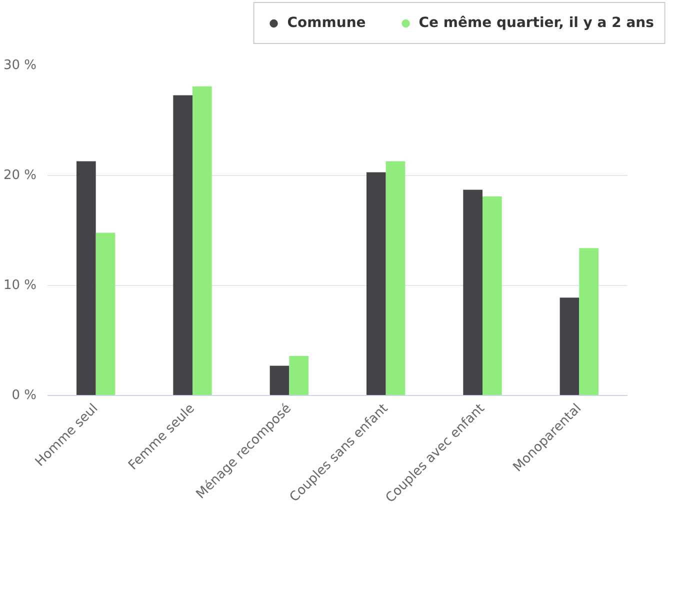  Describe the element at coordinates (20, 285) in the screenshot. I see `y-tick-label: 10 %` at that location.